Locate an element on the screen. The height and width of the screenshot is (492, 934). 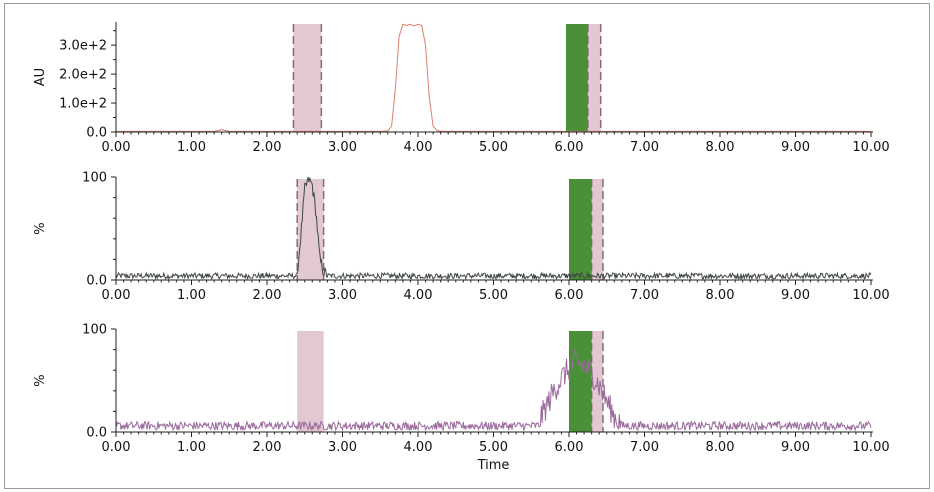
y-axis-label-ms1: % is located at coordinates (40, 228).